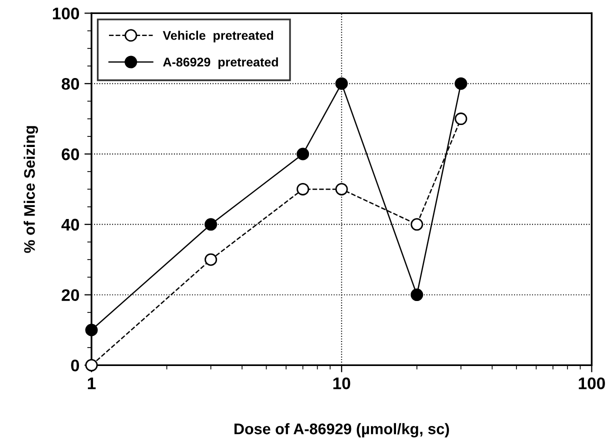 This screenshot has height=440, width=610. What do you see at coordinates (218, 36) in the screenshot?
I see `legend-label: Vehicle pretreated` at bounding box center [218, 36].